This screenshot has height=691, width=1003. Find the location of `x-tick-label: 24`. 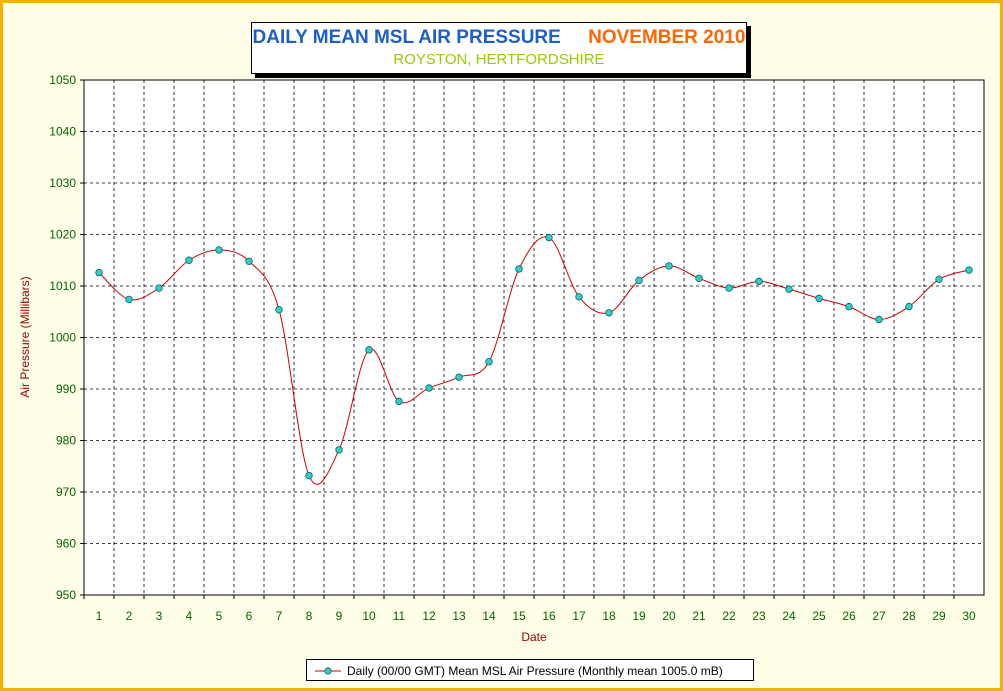

x-tick-label: 24 is located at coordinates (789, 616).